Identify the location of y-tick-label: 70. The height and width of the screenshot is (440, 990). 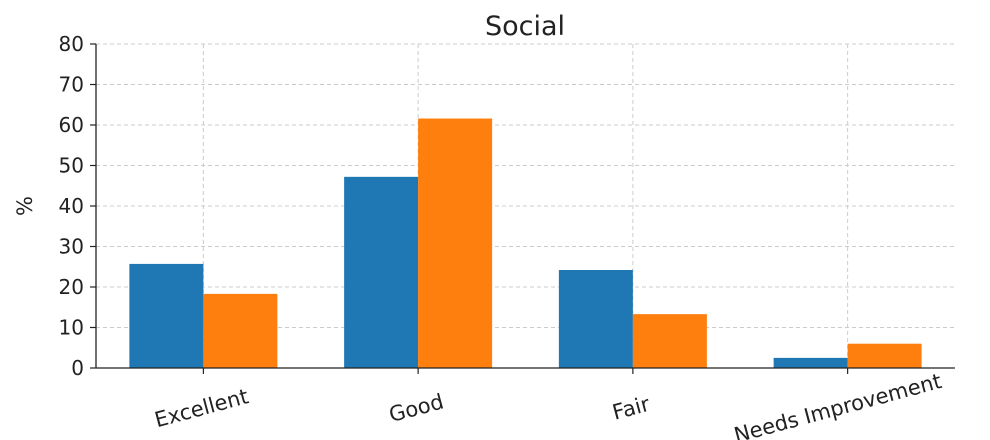
(71, 85).